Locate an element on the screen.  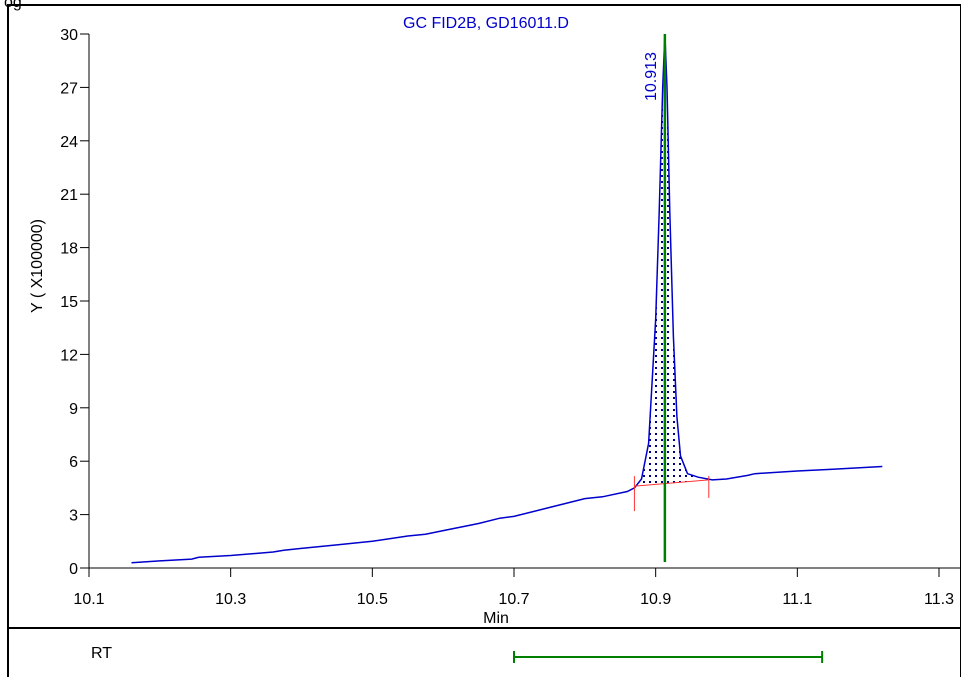
x-tick-label: 10.9 is located at coordinates (655, 599).